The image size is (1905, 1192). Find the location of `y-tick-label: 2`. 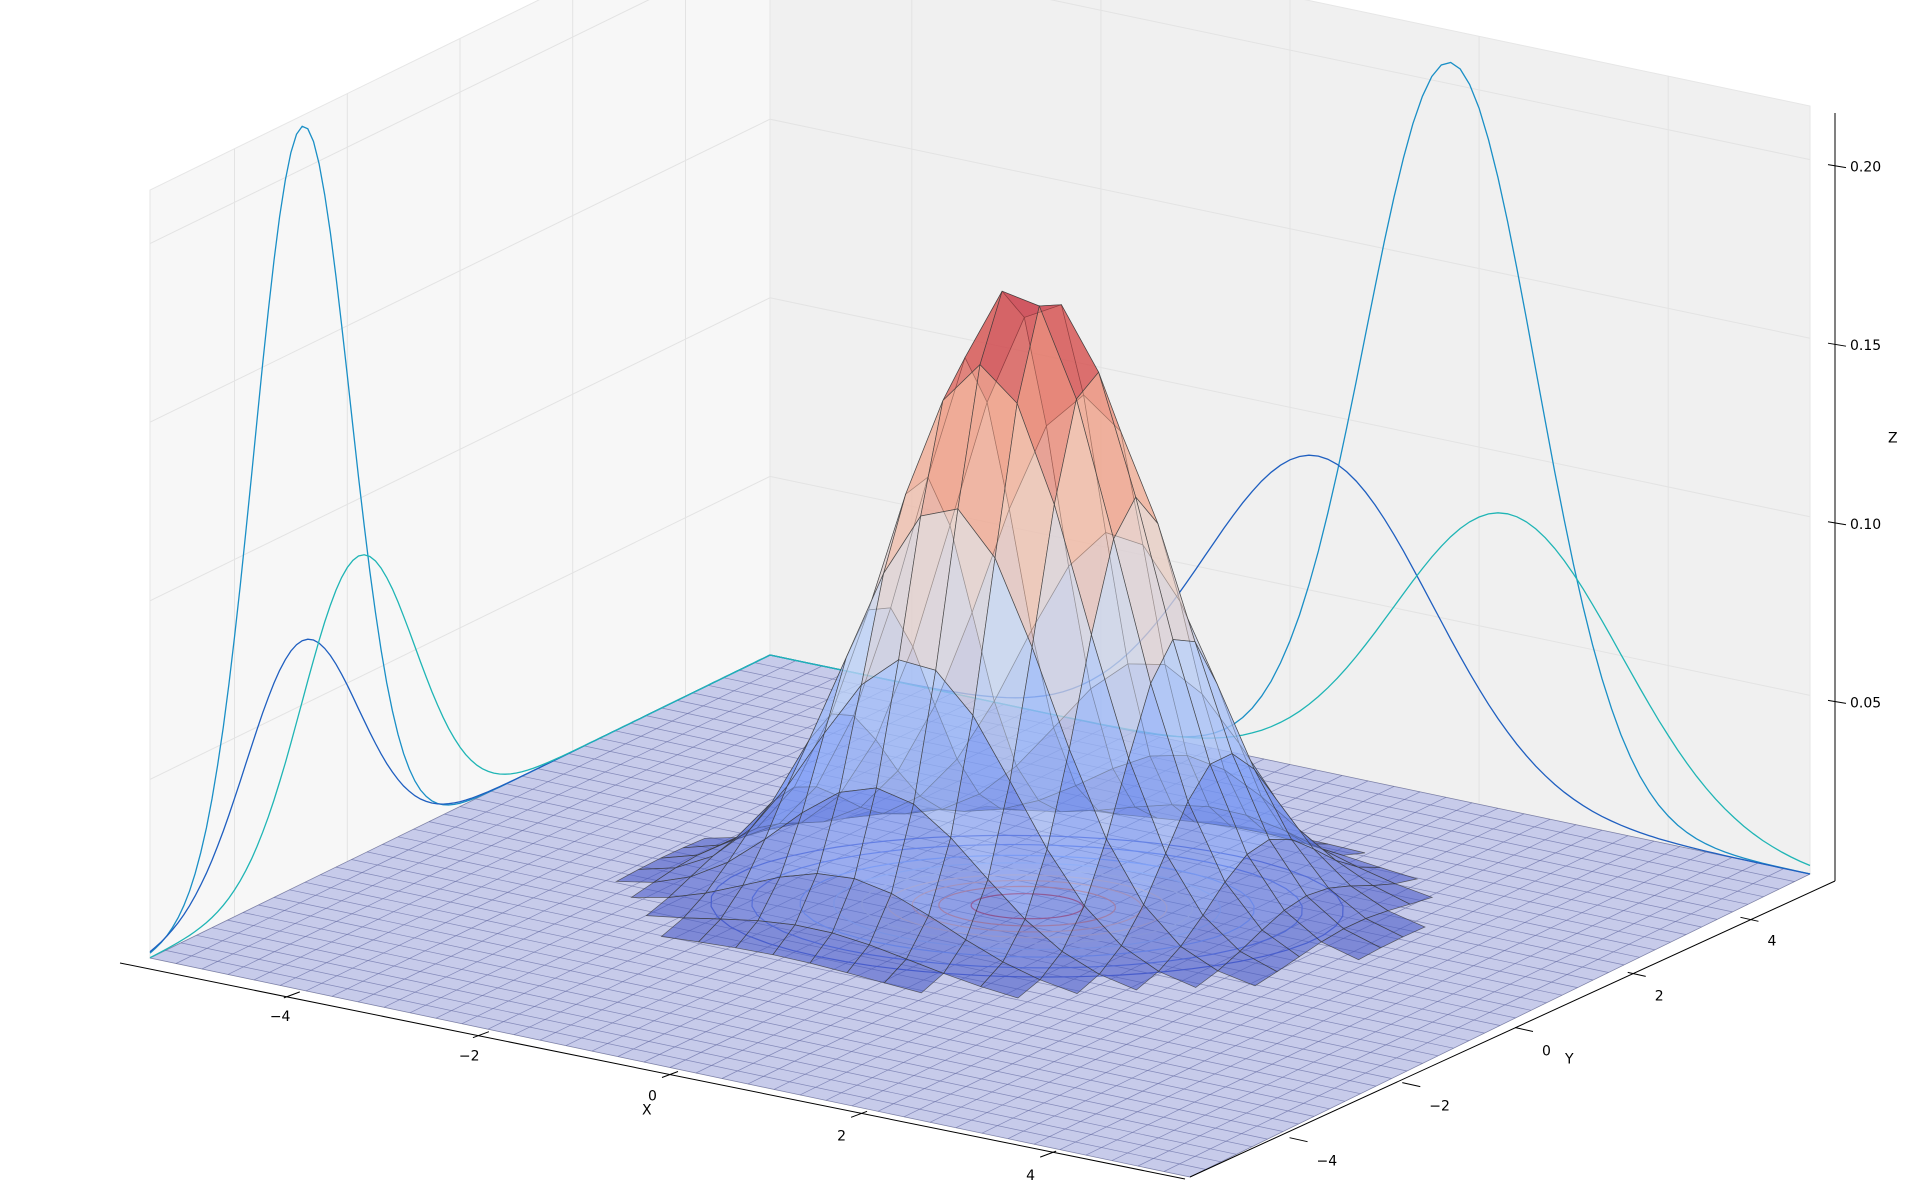

y-tick-label: 2 is located at coordinates (1659, 996).